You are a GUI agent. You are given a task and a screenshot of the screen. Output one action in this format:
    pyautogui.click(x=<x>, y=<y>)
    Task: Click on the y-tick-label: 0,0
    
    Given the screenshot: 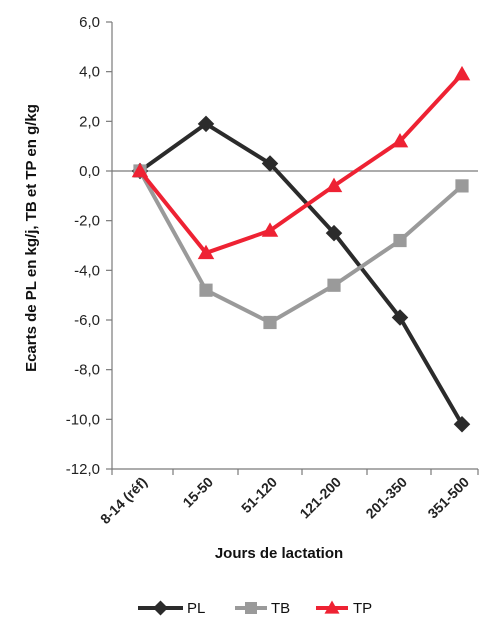 What is the action you would take?
    pyautogui.click(x=89, y=171)
    